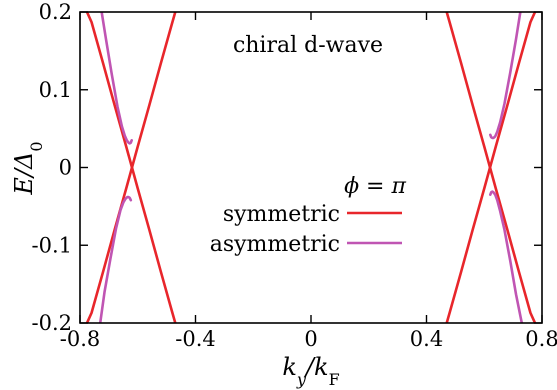  Describe the element at coordinates (55, 12) in the screenshot. I see `y-tick-label: 0.2` at that location.